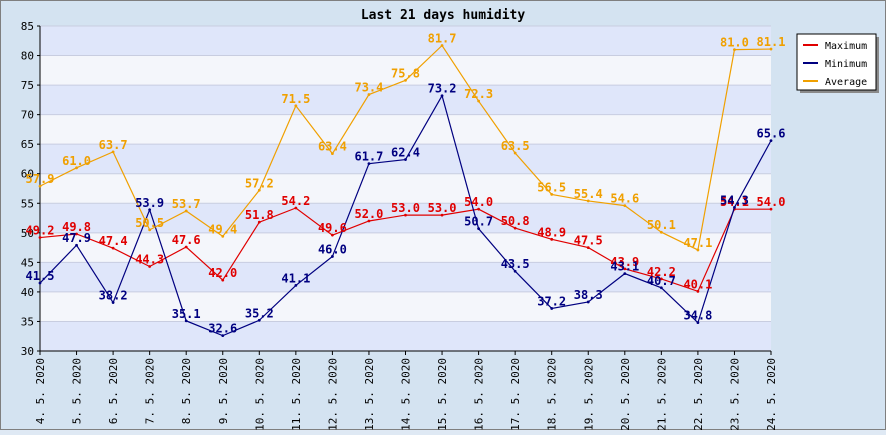  What do you see at coordinates (296, 394) in the screenshot?
I see `x-tick-label: 11. 5. 2020` at bounding box center [296, 394].